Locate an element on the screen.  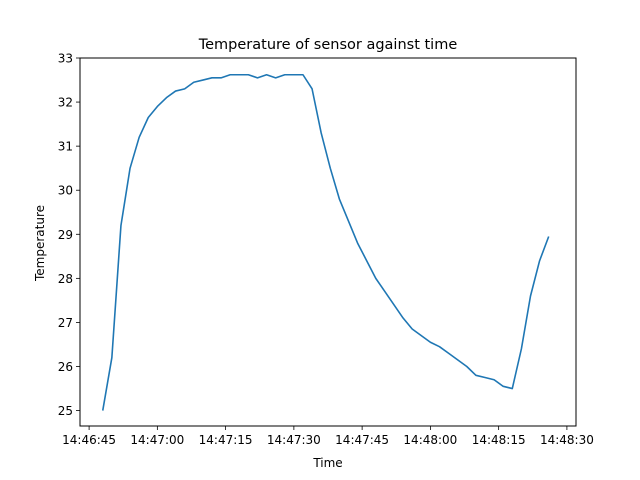
y-tick-label: 28 is located at coordinates (65, 279).